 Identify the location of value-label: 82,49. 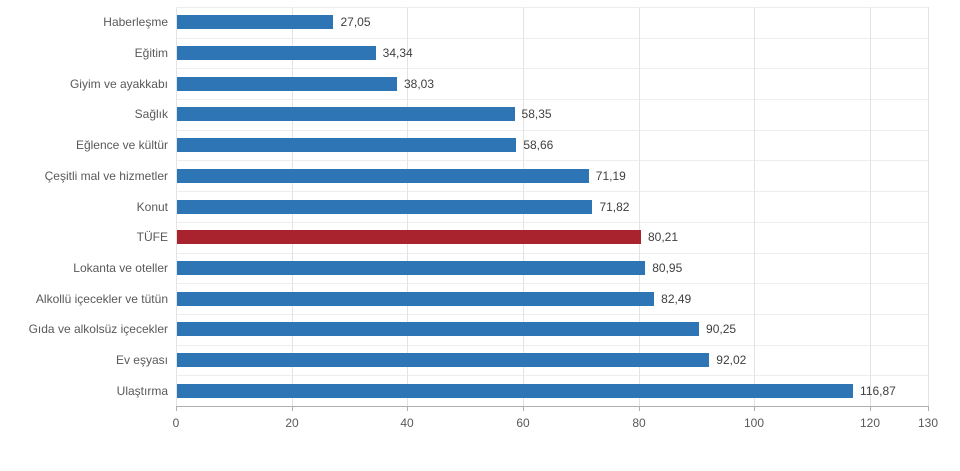
(676, 298).